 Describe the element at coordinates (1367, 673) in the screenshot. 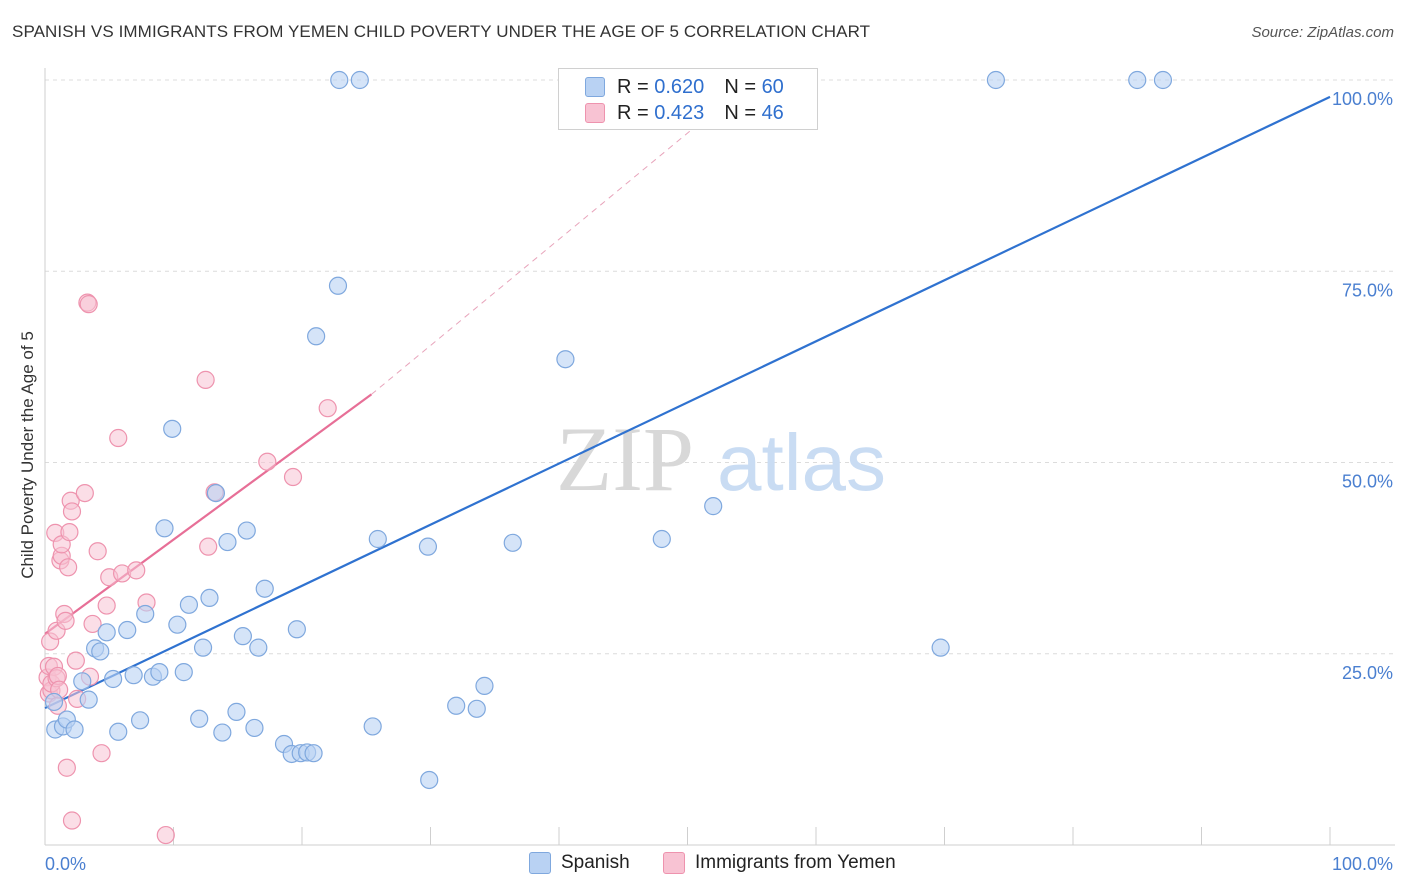

I see `y-tick-label: 25.0%` at that location.